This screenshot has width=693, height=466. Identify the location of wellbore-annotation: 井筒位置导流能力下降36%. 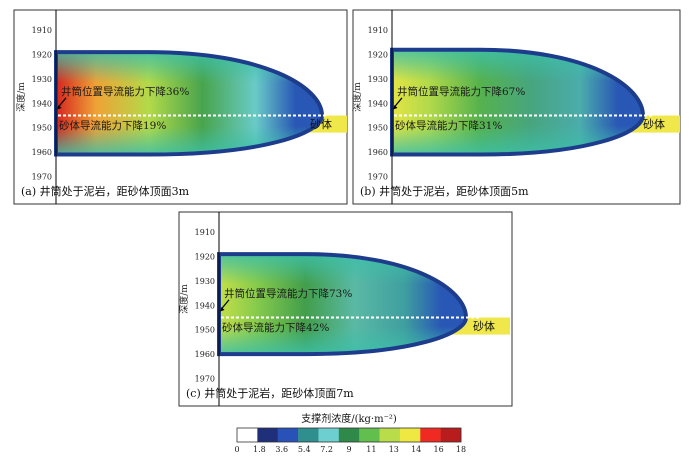
(125, 91).